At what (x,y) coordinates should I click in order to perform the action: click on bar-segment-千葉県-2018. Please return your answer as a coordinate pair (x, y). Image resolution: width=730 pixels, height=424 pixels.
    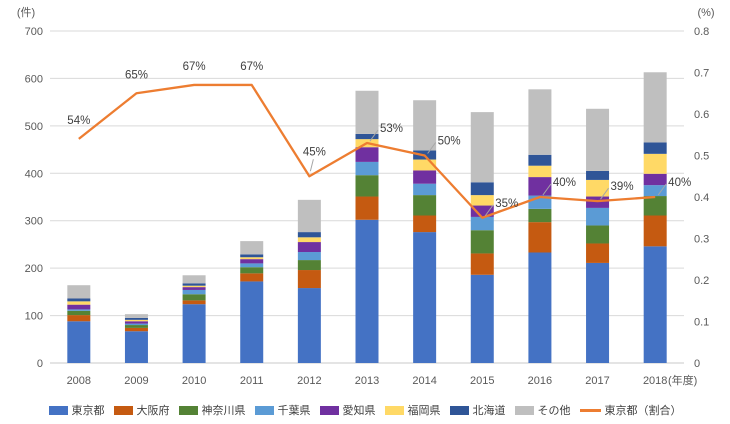
    Looking at the image, I should click on (655, 191).